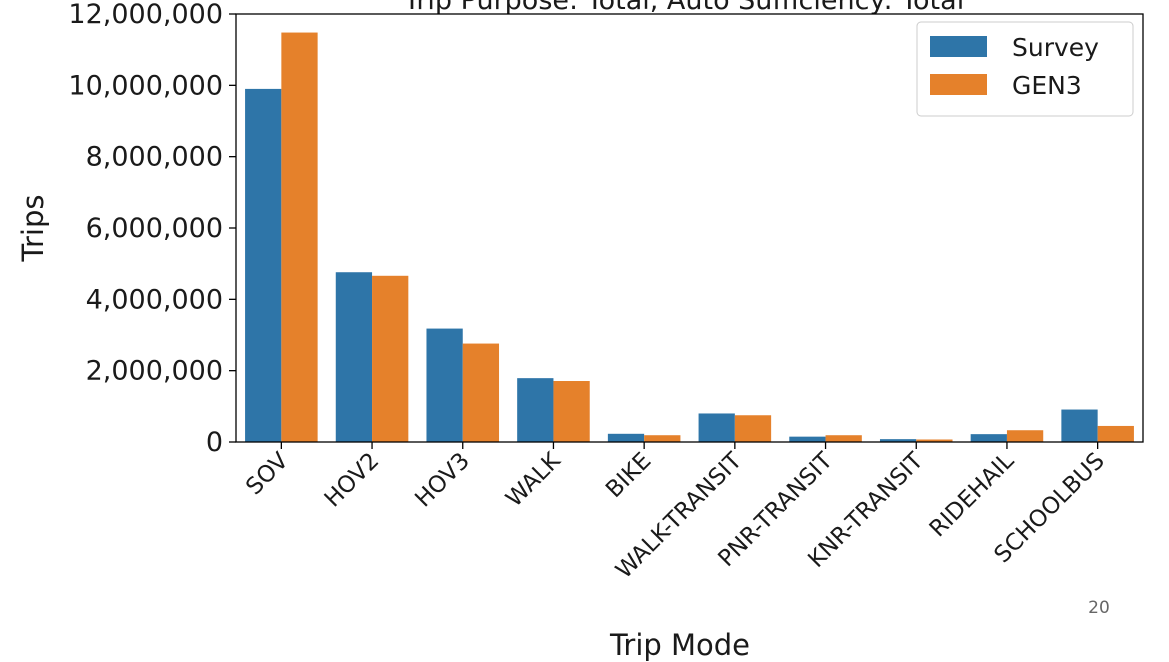  Describe the element at coordinates (1099, 608) in the screenshot. I see `page-number: 20` at that location.